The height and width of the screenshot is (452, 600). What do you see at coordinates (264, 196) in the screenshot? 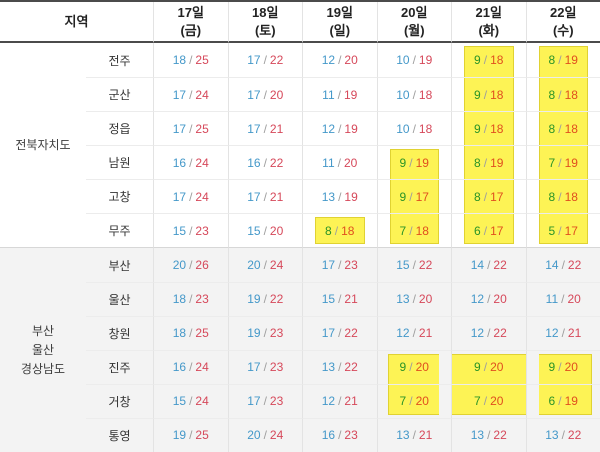
I see `temp-cell: 17/21` at bounding box center [264, 196].